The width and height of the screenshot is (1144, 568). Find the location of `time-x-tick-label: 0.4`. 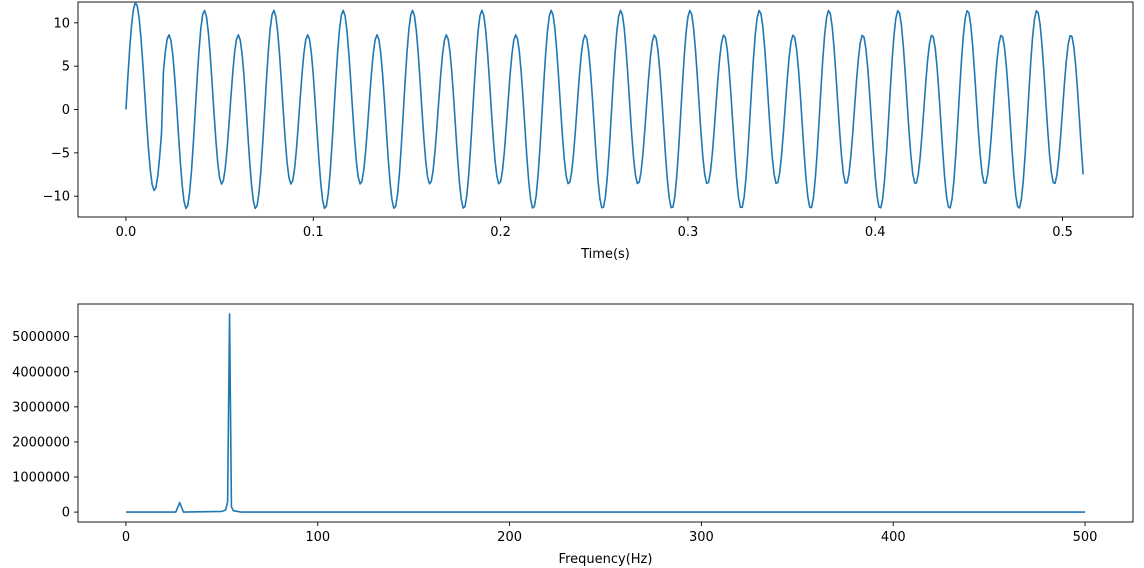

time-x-tick-label: 0.4 is located at coordinates (875, 232).